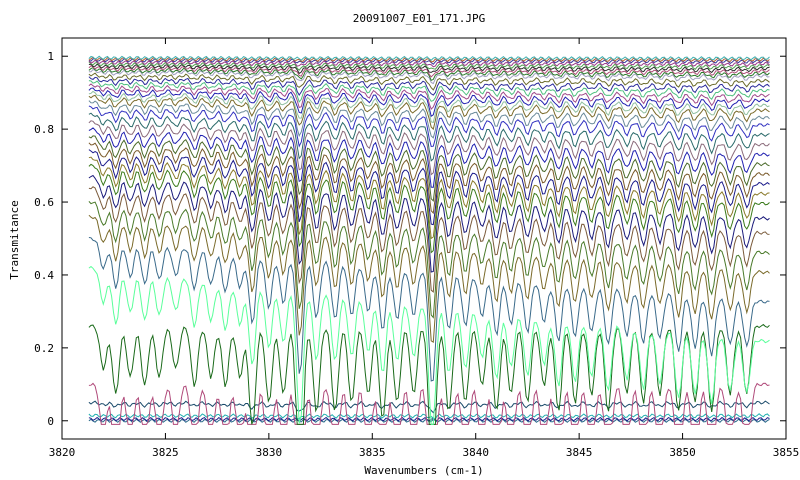  What do you see at coordinates (62, 452) in the screenshot?
I see `x-tick-label: 3820` at bounding box center [62, 452].